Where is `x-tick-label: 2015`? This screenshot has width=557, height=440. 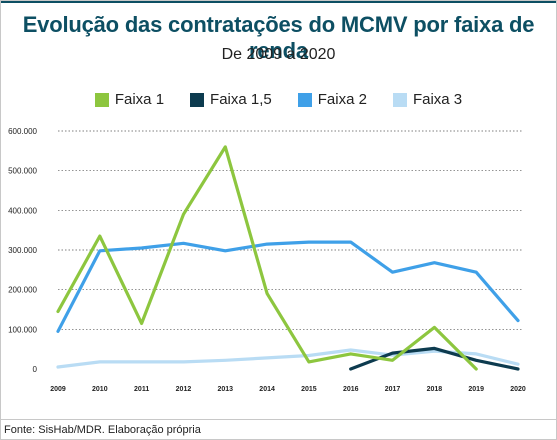 x-tick-label: 2015 is located at coordinates (309, 389).